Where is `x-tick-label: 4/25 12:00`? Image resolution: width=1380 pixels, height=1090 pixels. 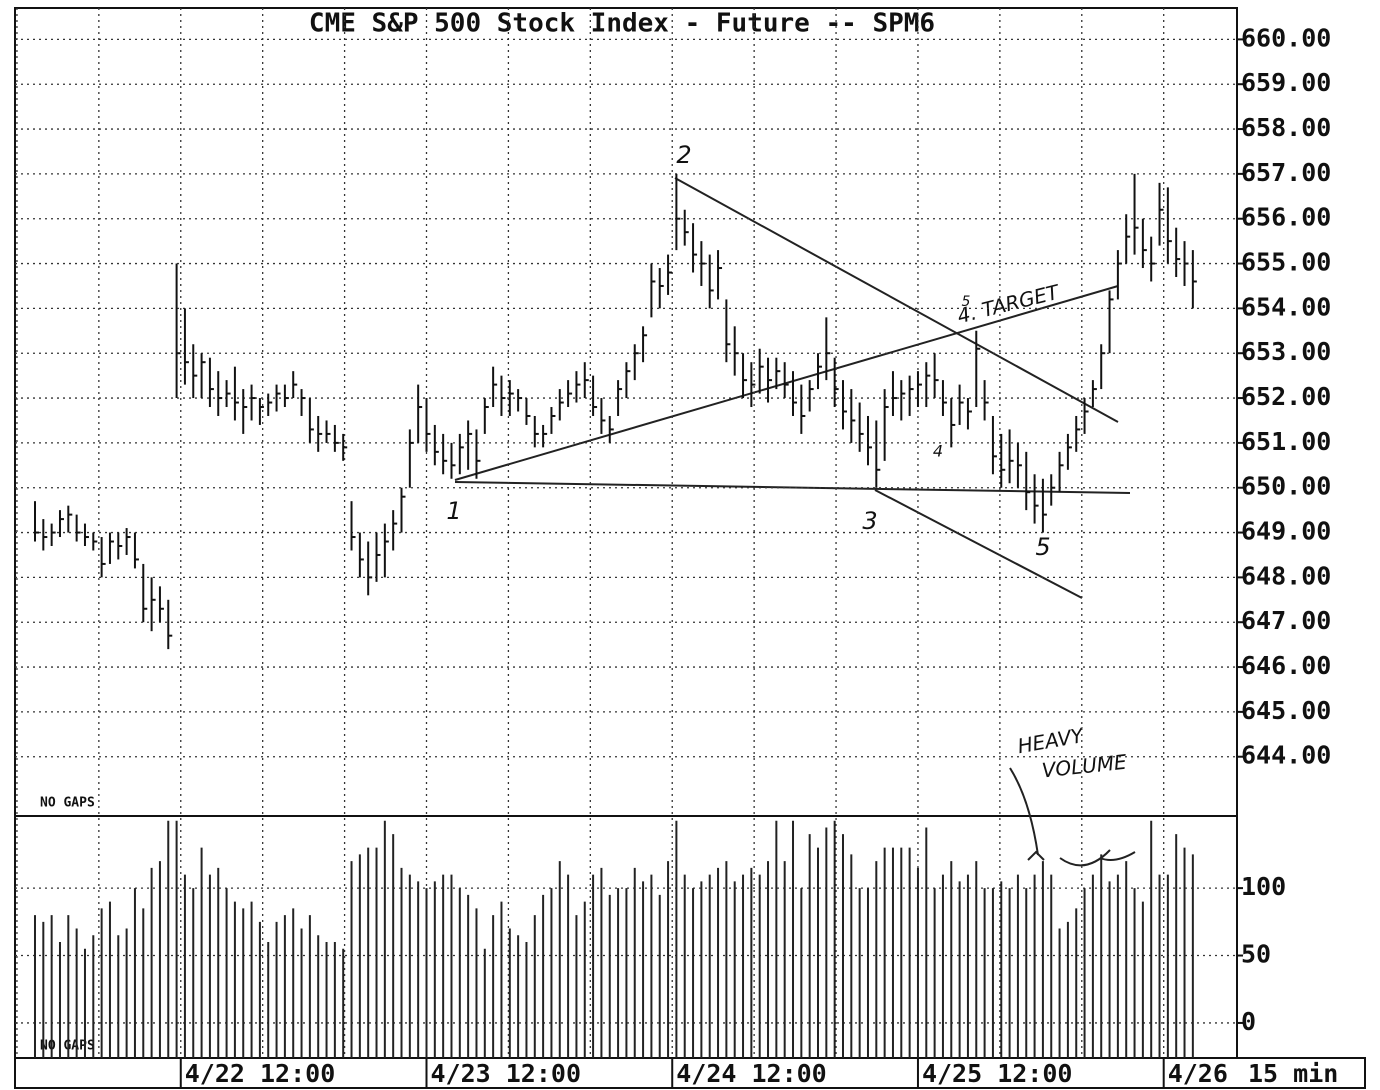 x-tick-label: 4/25 12:00 is located at coordinates (997, 1073).